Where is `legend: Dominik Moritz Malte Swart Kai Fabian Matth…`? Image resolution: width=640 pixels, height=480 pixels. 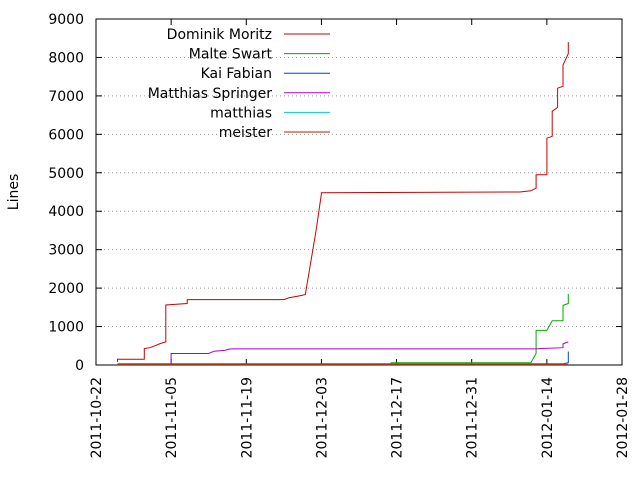
legend: Dominik Moritz Malte Swart Kai Fabian Matth… is located at coordinates (239, 84).